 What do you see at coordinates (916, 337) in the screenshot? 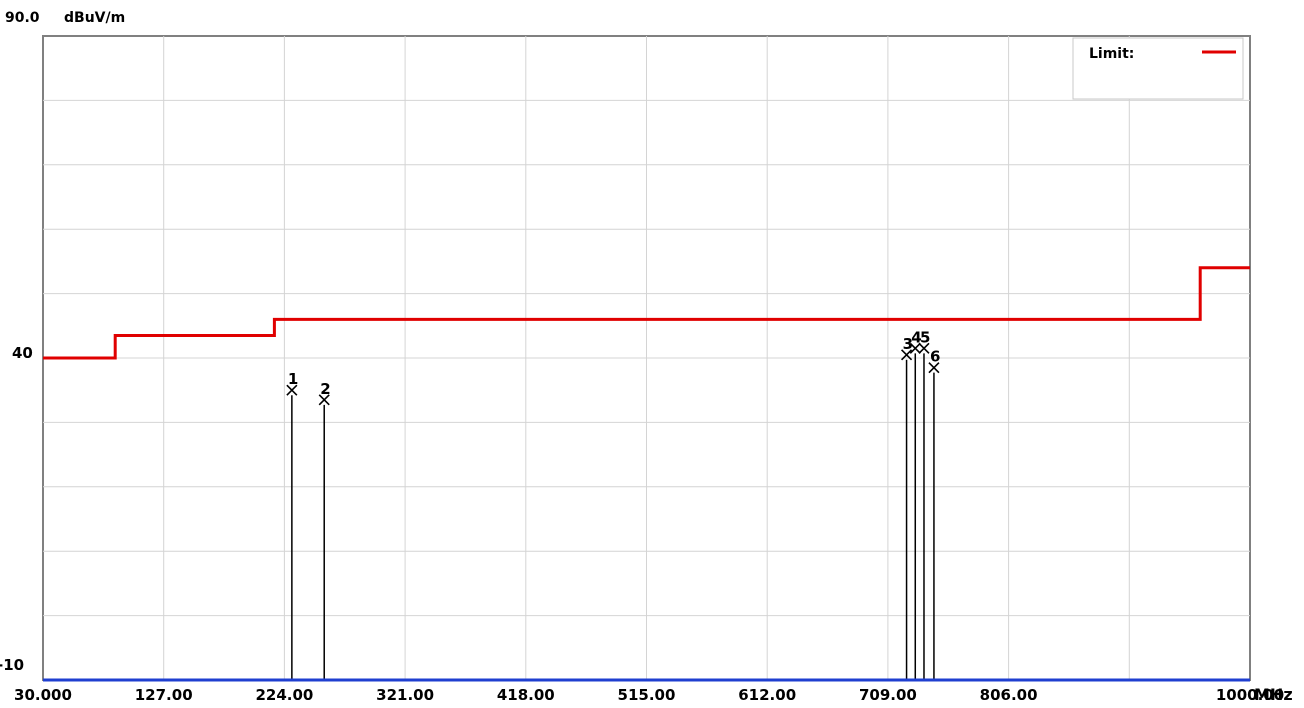
I see `marker-label-4: 4` at bounding box center [916, 337].